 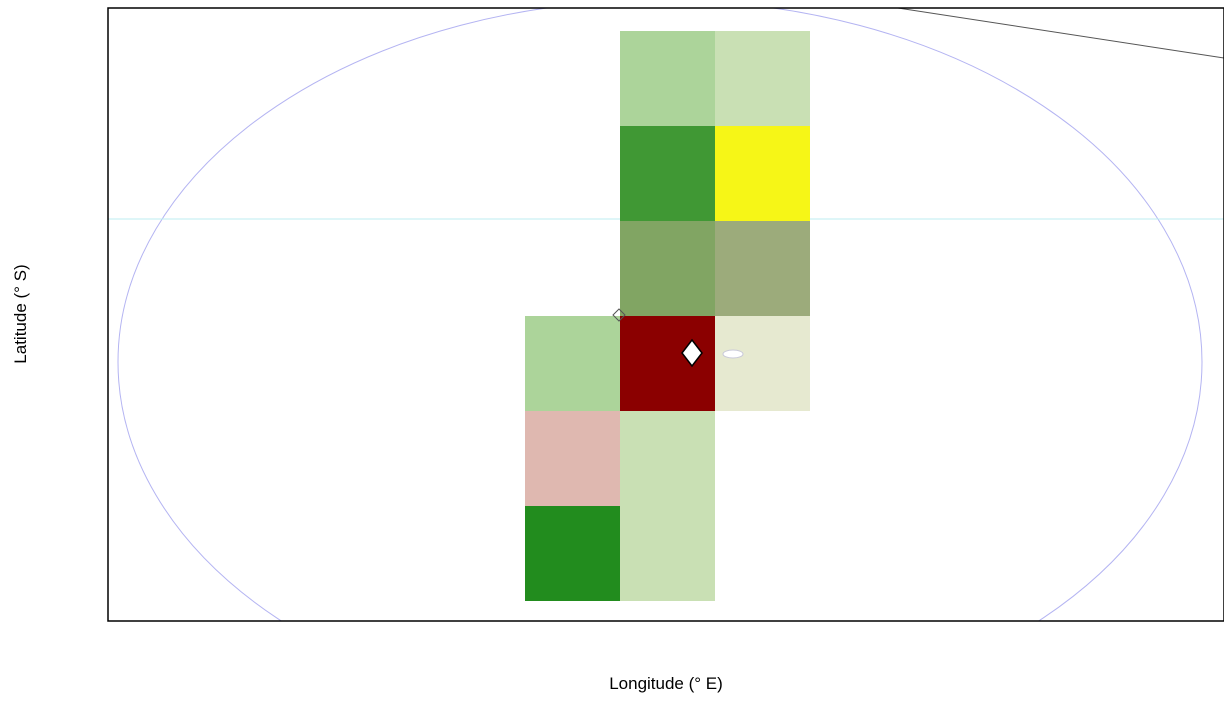 What do you see at coordinates (619, 315) in the screenshot?
I see `small-diamond-marker` at bounding box center [619, 315].